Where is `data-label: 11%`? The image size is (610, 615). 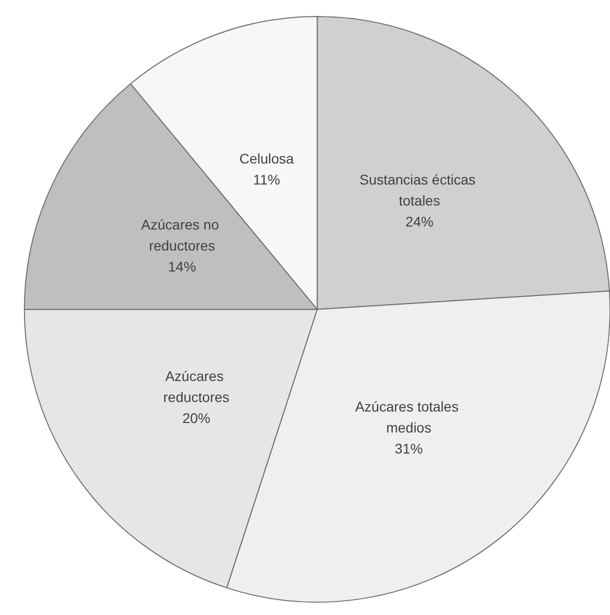
data-label: 11% is located at coordinates (266, 179).